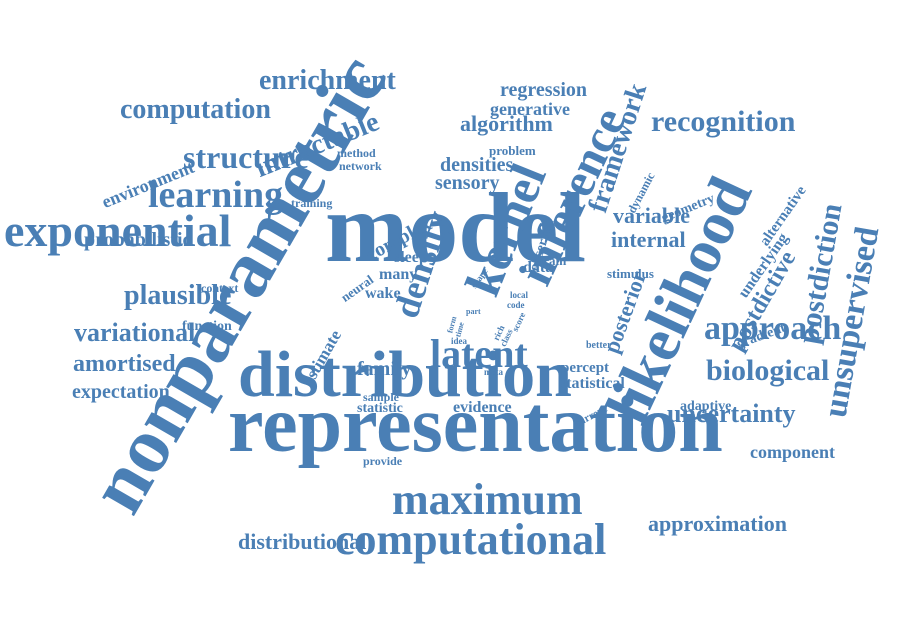  What do you see at coordinates (312, 203) in the screenshot?
I see `cloud-word-training: training` at bounding box center [312, 203].